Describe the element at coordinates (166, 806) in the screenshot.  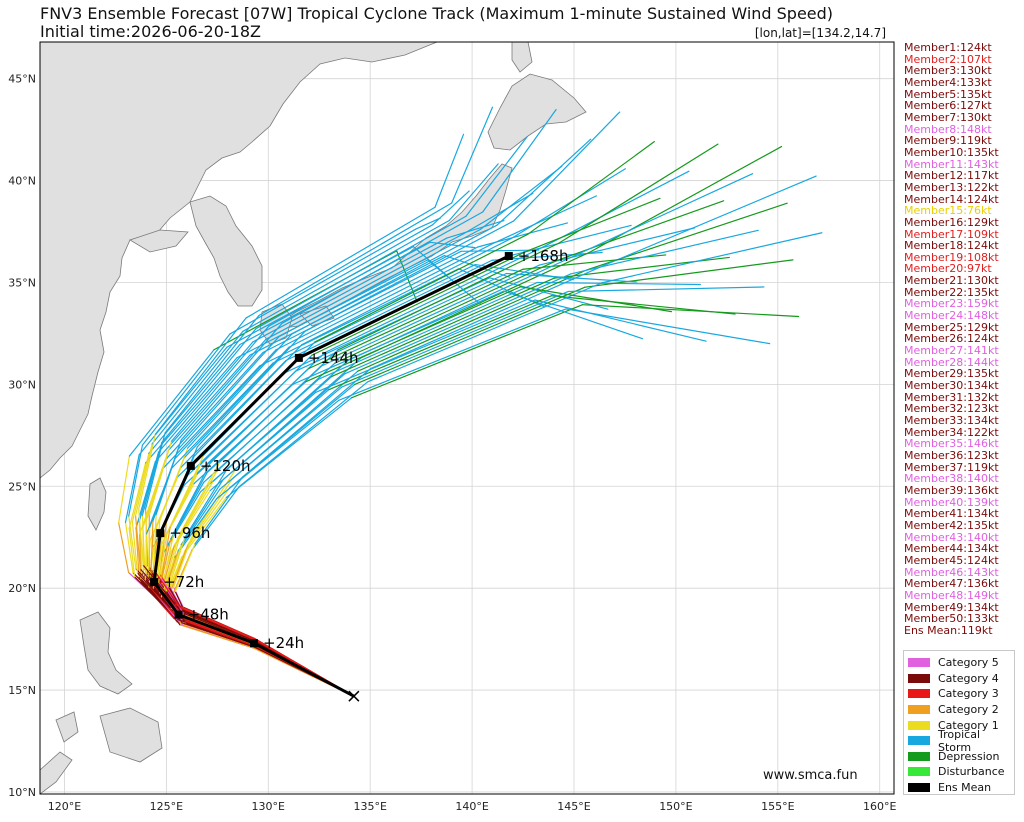
I see `lon-tick-label: 125°E` at that location.